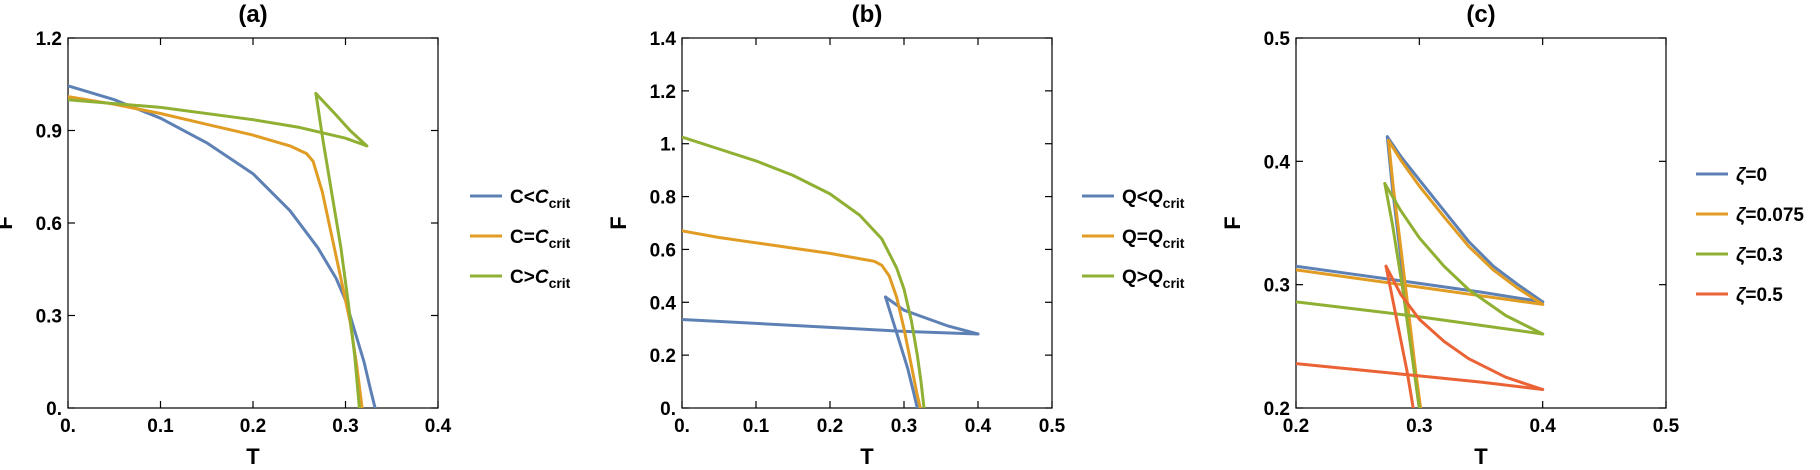 This screenshot has height=470, width=1820. What do you see at coordinates (1759, 255) in the screenshot?
I see `legend-label: ζ=0.3` at bounding box center [1759, 255].